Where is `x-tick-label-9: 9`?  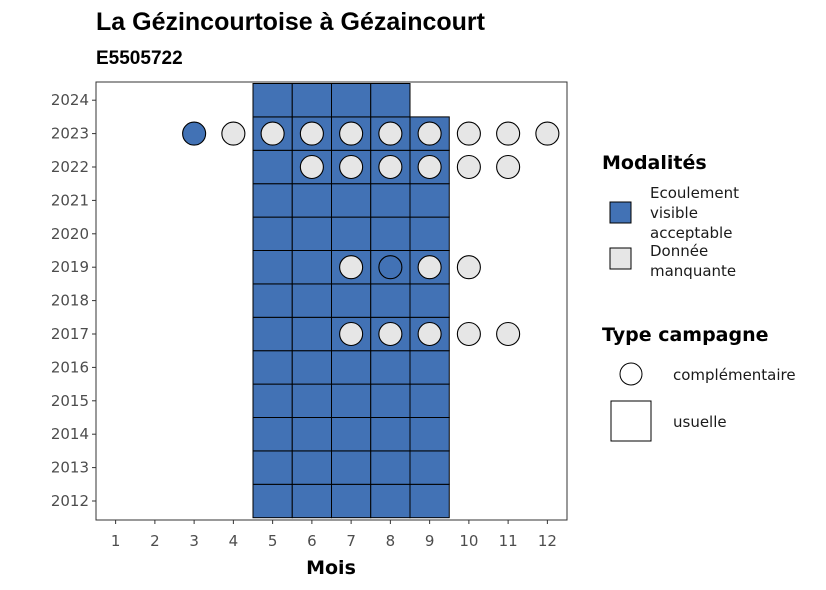 x-tick-label-9: 9 is located at coordinates (430, 541).